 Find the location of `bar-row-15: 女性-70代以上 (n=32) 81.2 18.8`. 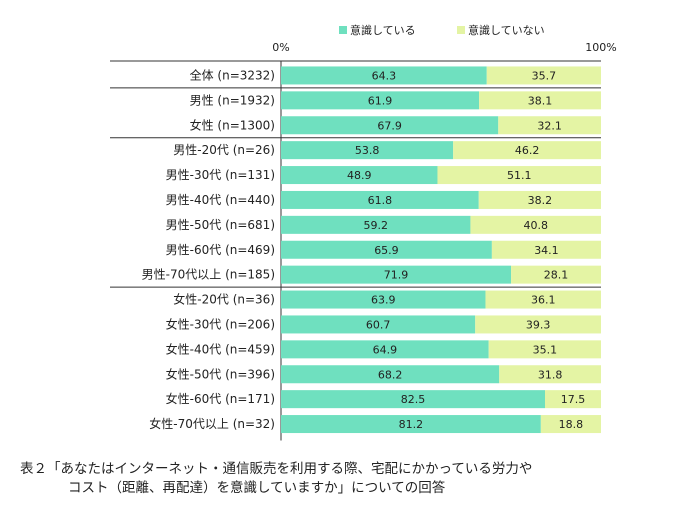

bar-row-15: 女性-70代以上 (n=32) 81.2 18.8 is located at coordinates (375, 424).